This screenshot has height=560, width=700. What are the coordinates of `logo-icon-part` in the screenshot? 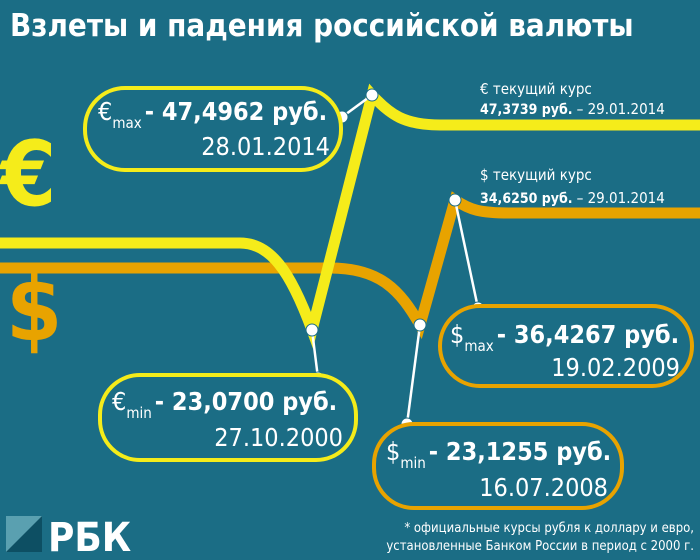 It's located at (24, 534).